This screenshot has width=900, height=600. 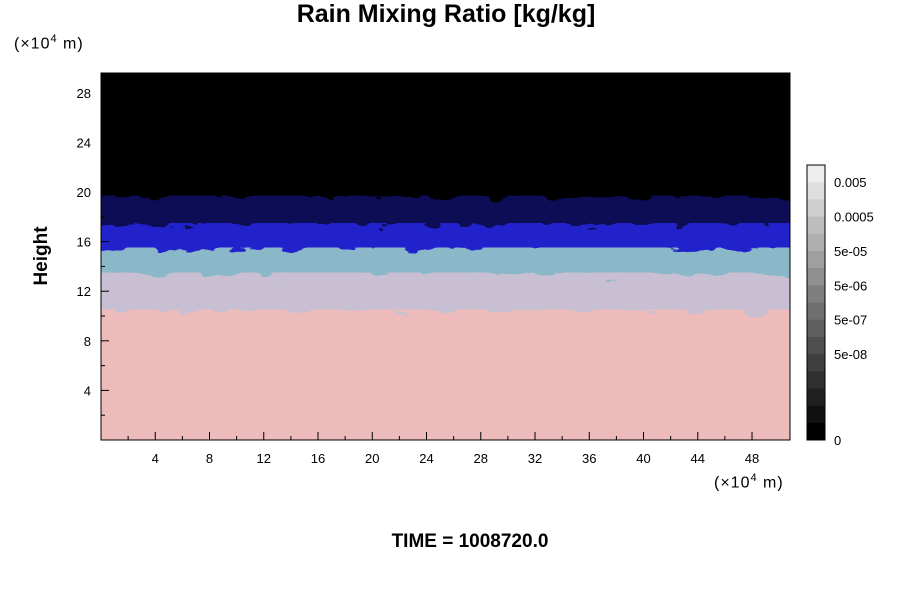 What do you see at coordinates (84, 93) in the screenshot?
I see `y-tick-label: 28` at bounding box center [84, 93].